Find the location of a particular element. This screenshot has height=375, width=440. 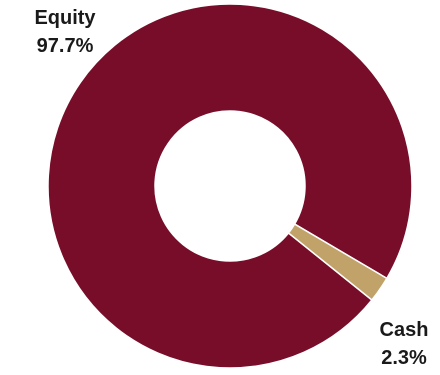

equity-slice-label: Equity 97.7% is located at coordinates (65, 32).